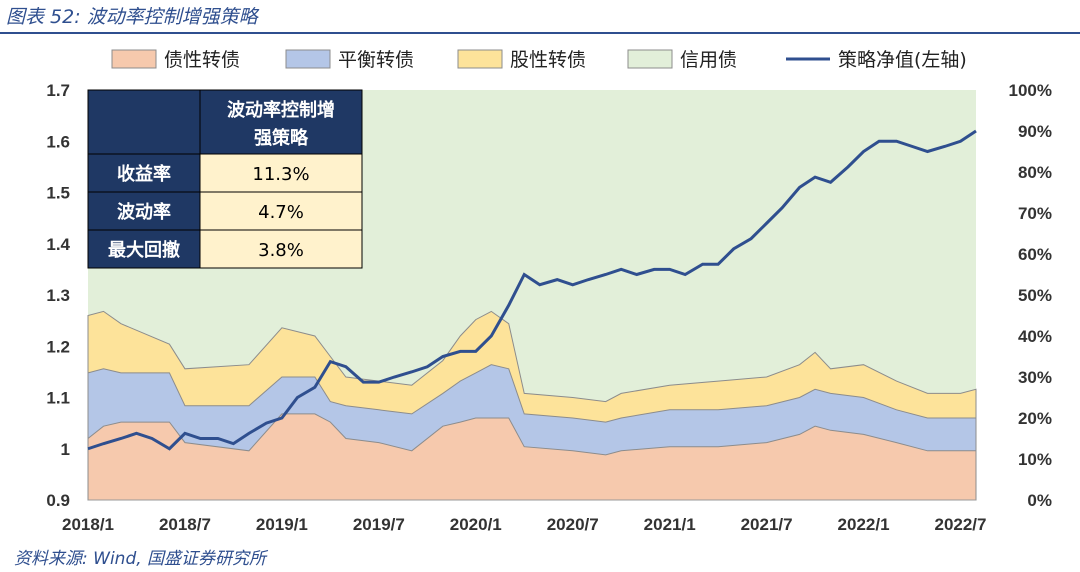 Image resolution: width=1080 pixels, height=572 pixels. What do you see at coordinates (58, 193) in the screenshot?
I see `left-tick-label: 1.5` at bounding box center [58, 193].